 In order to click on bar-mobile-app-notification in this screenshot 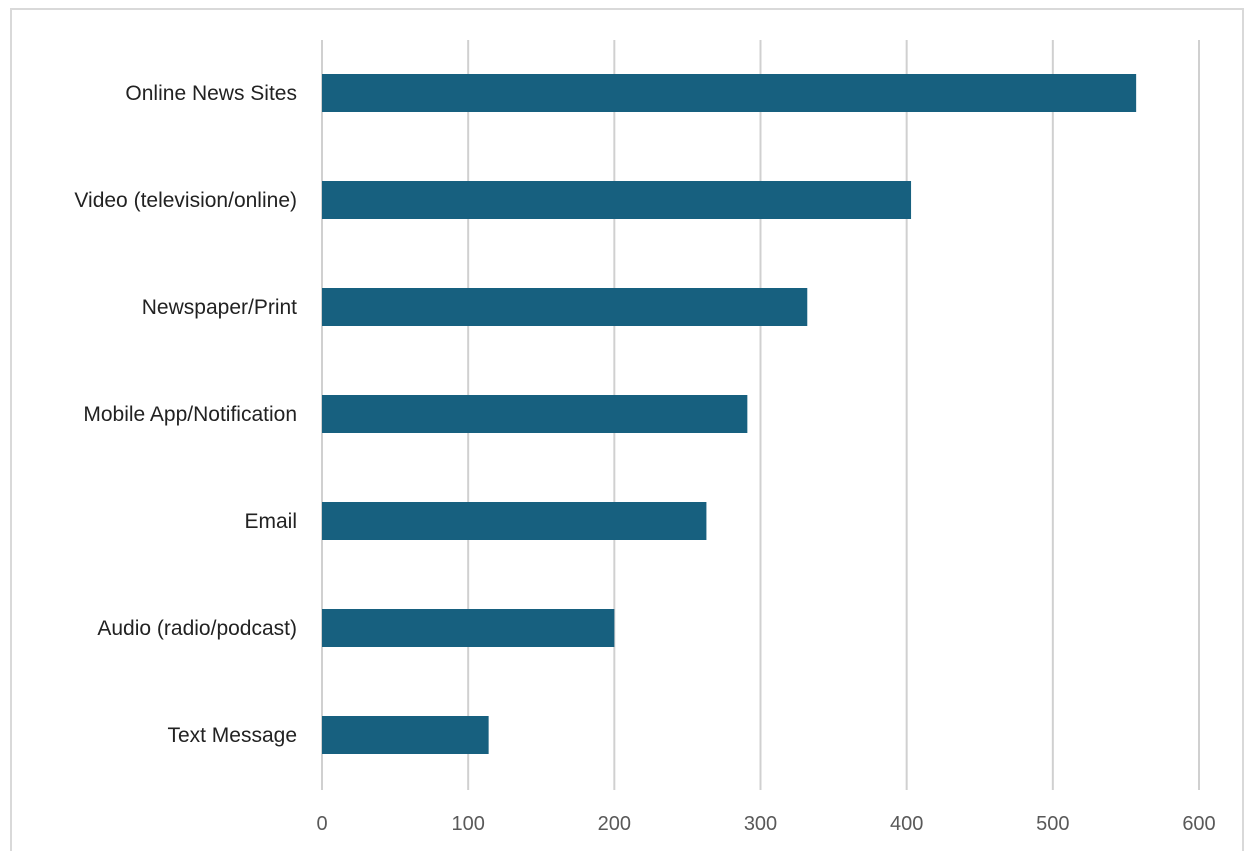, I will do `click(535, 414)`.